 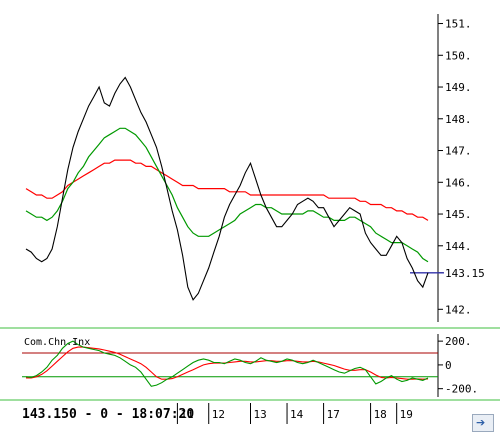 What do you see at coordinates (458, 214) in the screenshot?
I see `price-y-tick-label: 145.` at bounding box center [458, 214].